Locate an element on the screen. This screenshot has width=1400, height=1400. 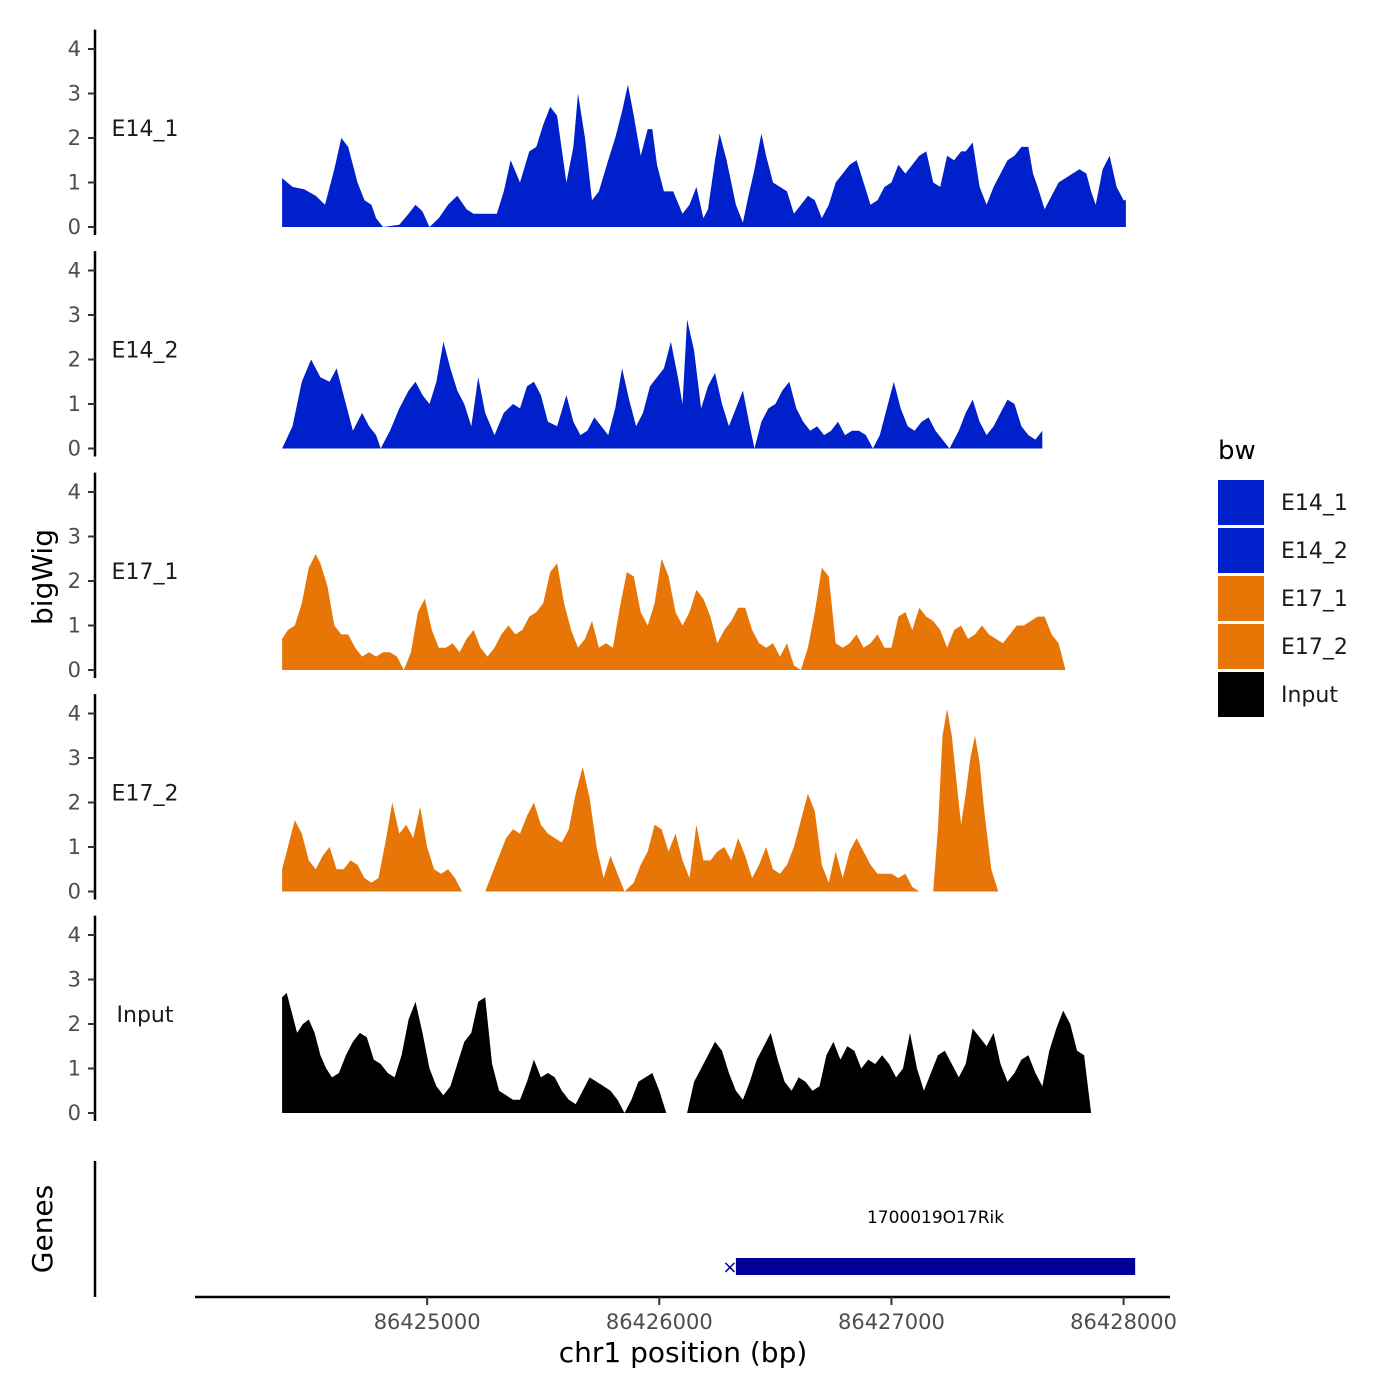
track-label: Input is located at coordinates (145, 1015).